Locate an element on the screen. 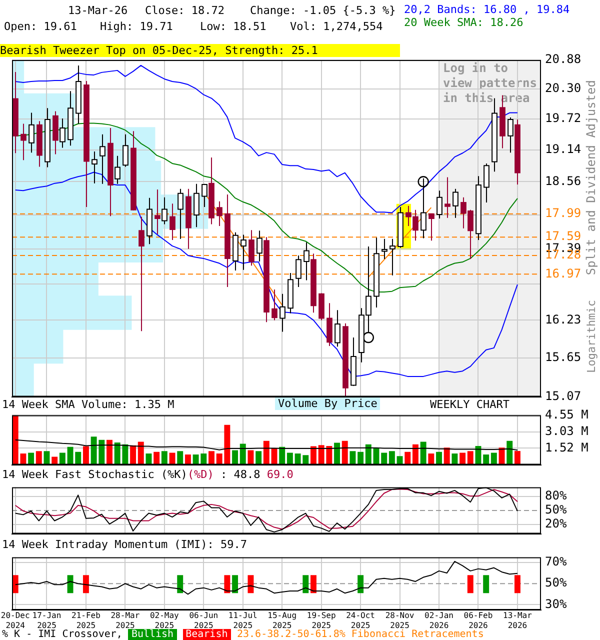  y-tick-label: 3.03 M is located at coordinates (566, 431).